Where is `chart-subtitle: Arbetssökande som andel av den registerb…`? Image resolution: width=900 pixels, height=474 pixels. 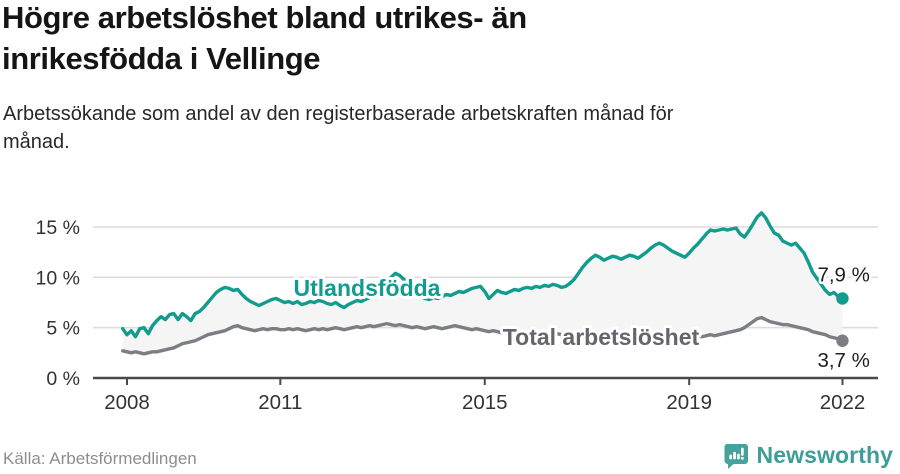 chart-subtitle: Arbetssökande som andel av den registerb… is located at coordinates (443, 128).